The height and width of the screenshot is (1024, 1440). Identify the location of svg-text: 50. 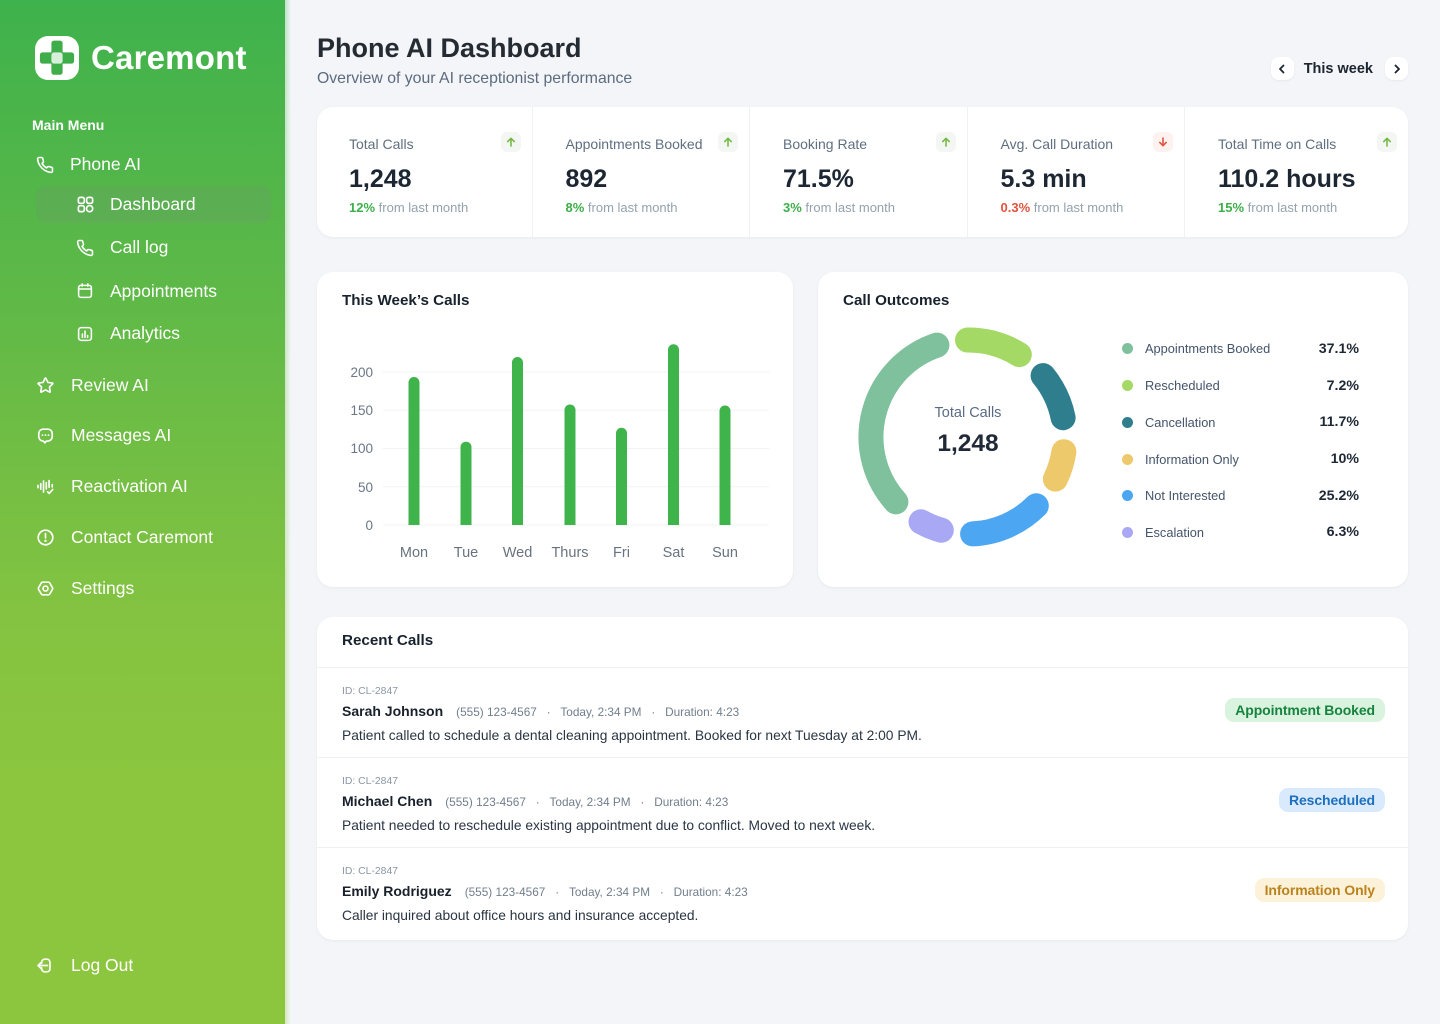
(365, 487).